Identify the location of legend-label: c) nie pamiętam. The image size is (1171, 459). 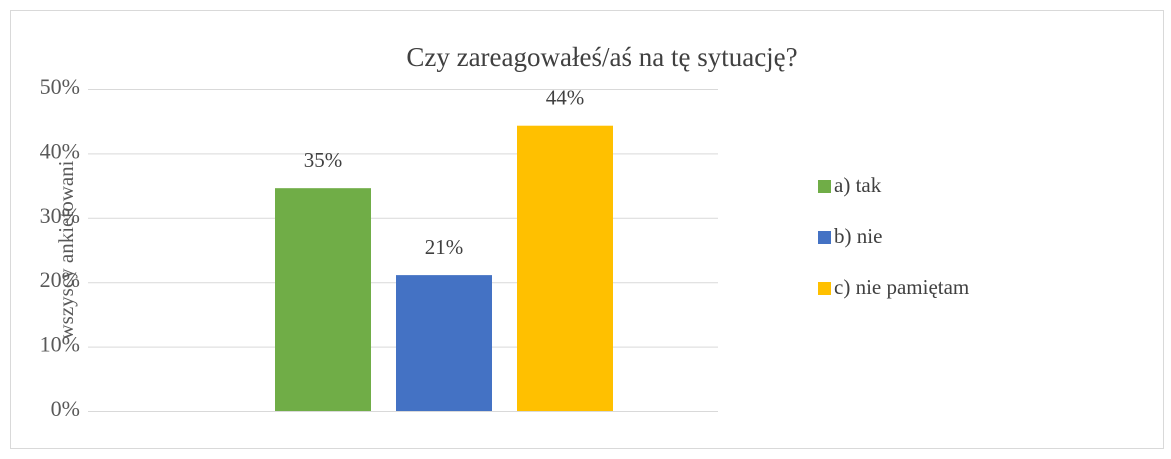
(901, 287).